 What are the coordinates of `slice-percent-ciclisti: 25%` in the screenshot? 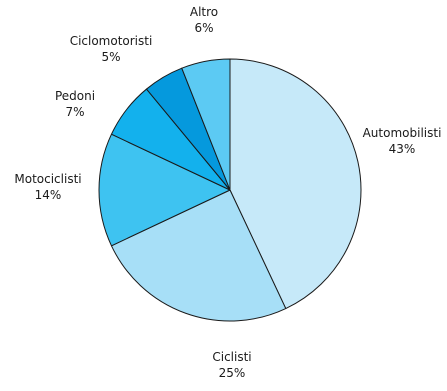 It's located at (232, 373).